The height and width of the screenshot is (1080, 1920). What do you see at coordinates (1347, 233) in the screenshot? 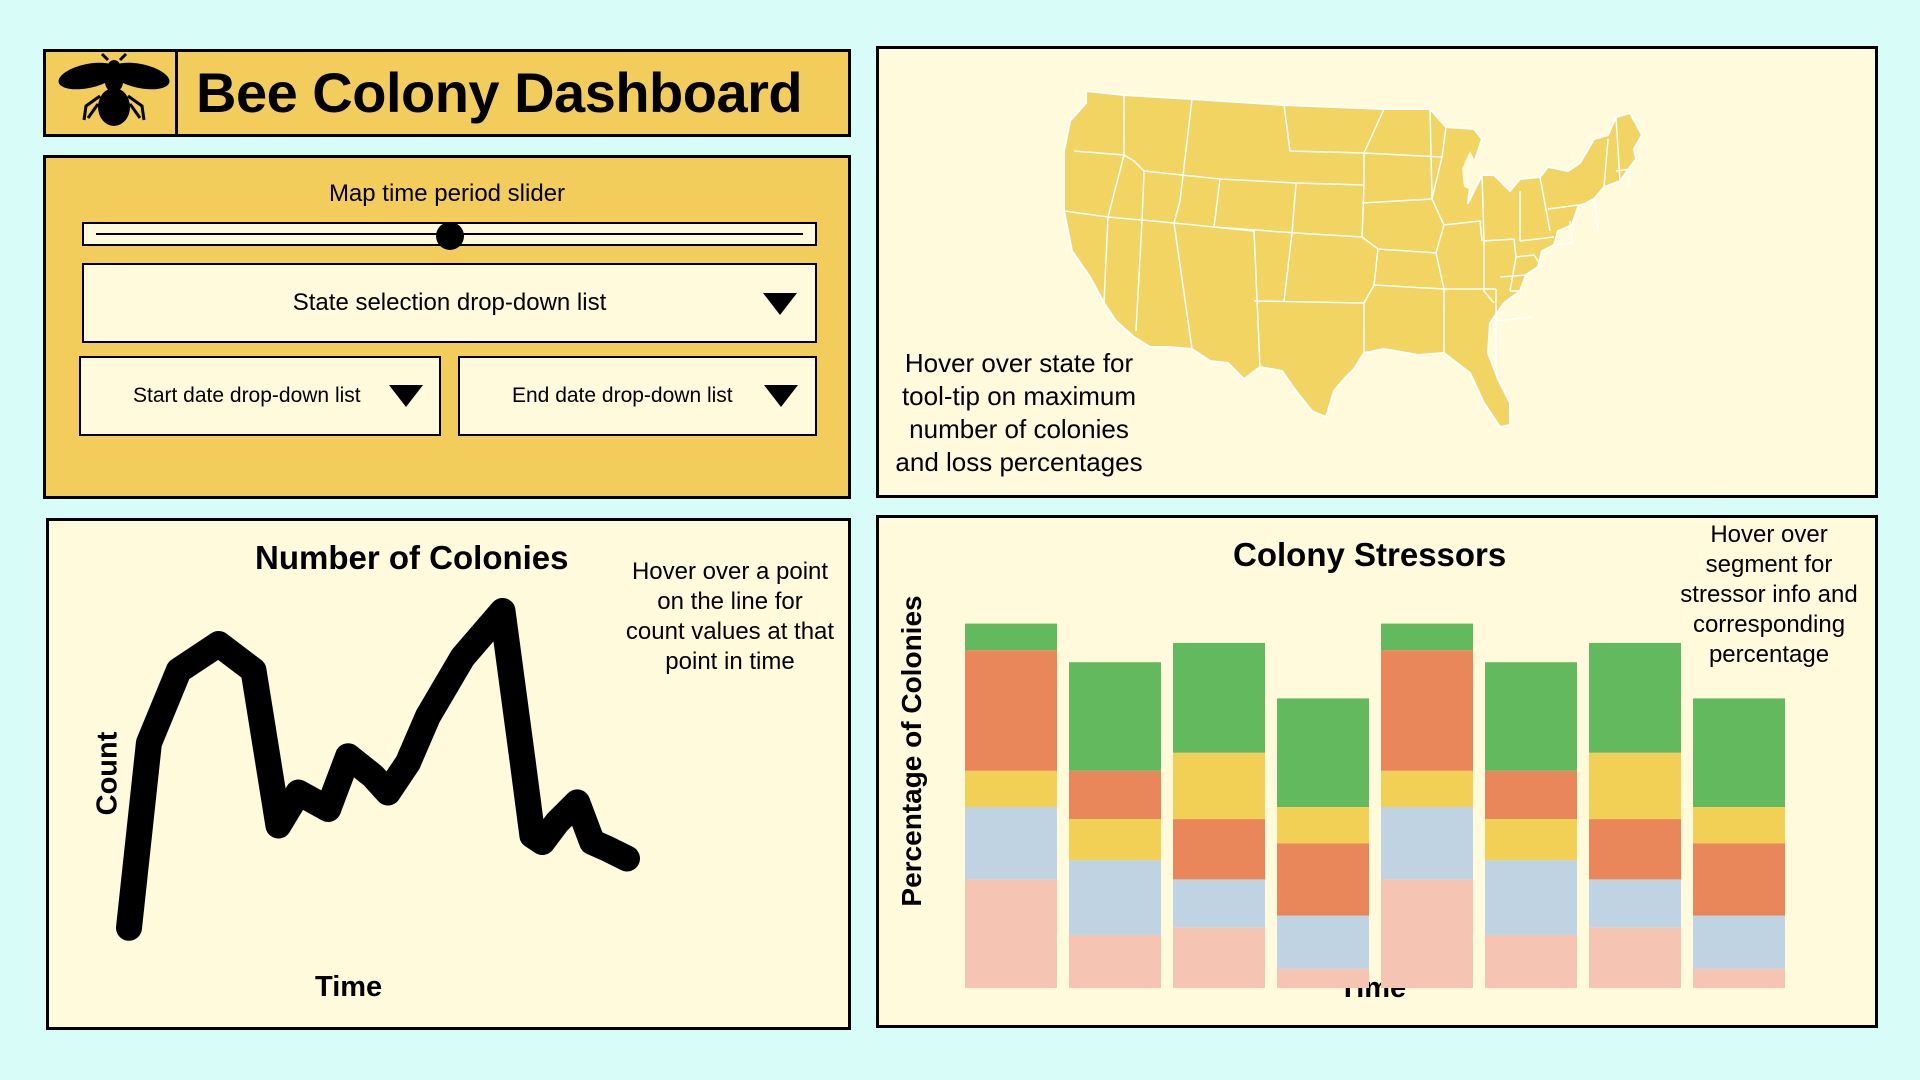
I see `state-borders` at bounding box center [1347, 233].